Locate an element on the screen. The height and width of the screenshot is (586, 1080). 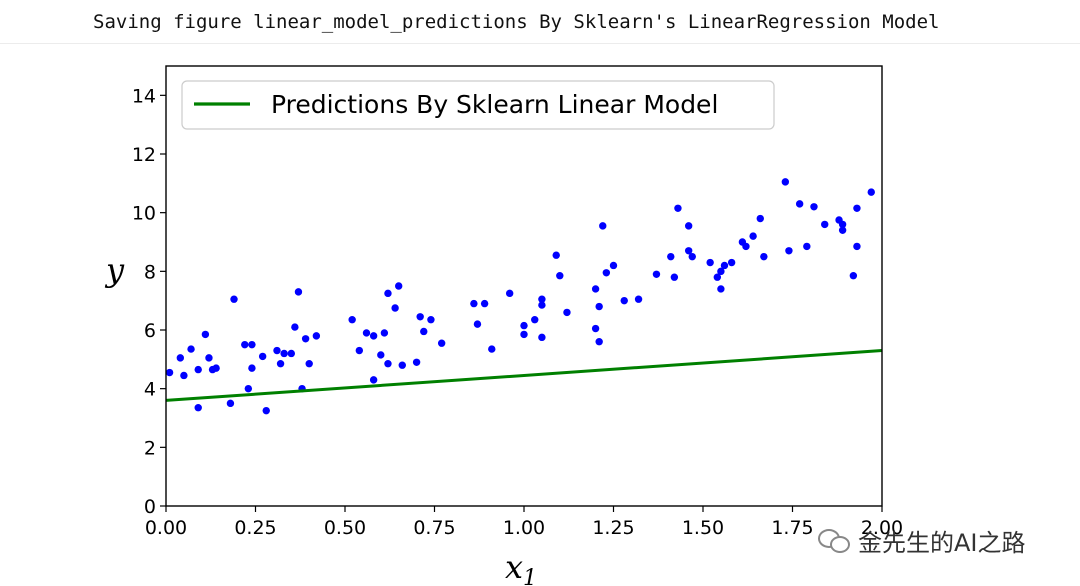
x-tick-label-6: 1.50 is located at coordinates (703, 528).